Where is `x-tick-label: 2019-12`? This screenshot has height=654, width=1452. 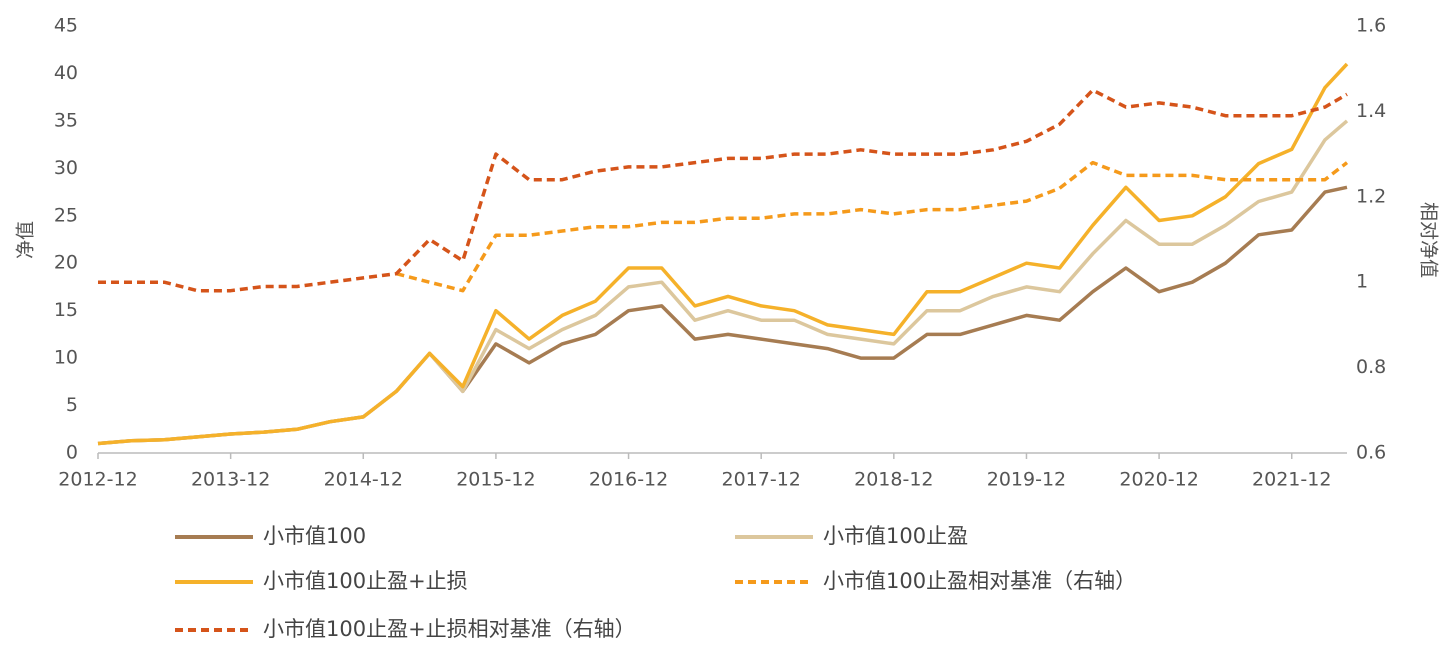 x-tick-label: 2019-12 is located at coordinates (1026, 480).